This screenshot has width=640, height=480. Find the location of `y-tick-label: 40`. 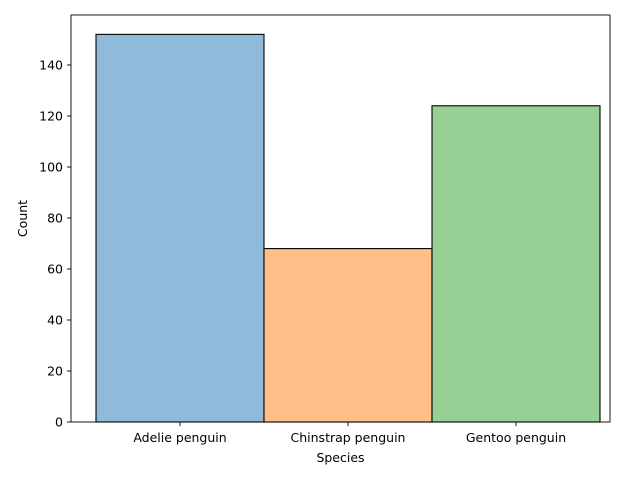

y-tick-label: 40 is located at coordinates (55, 319).